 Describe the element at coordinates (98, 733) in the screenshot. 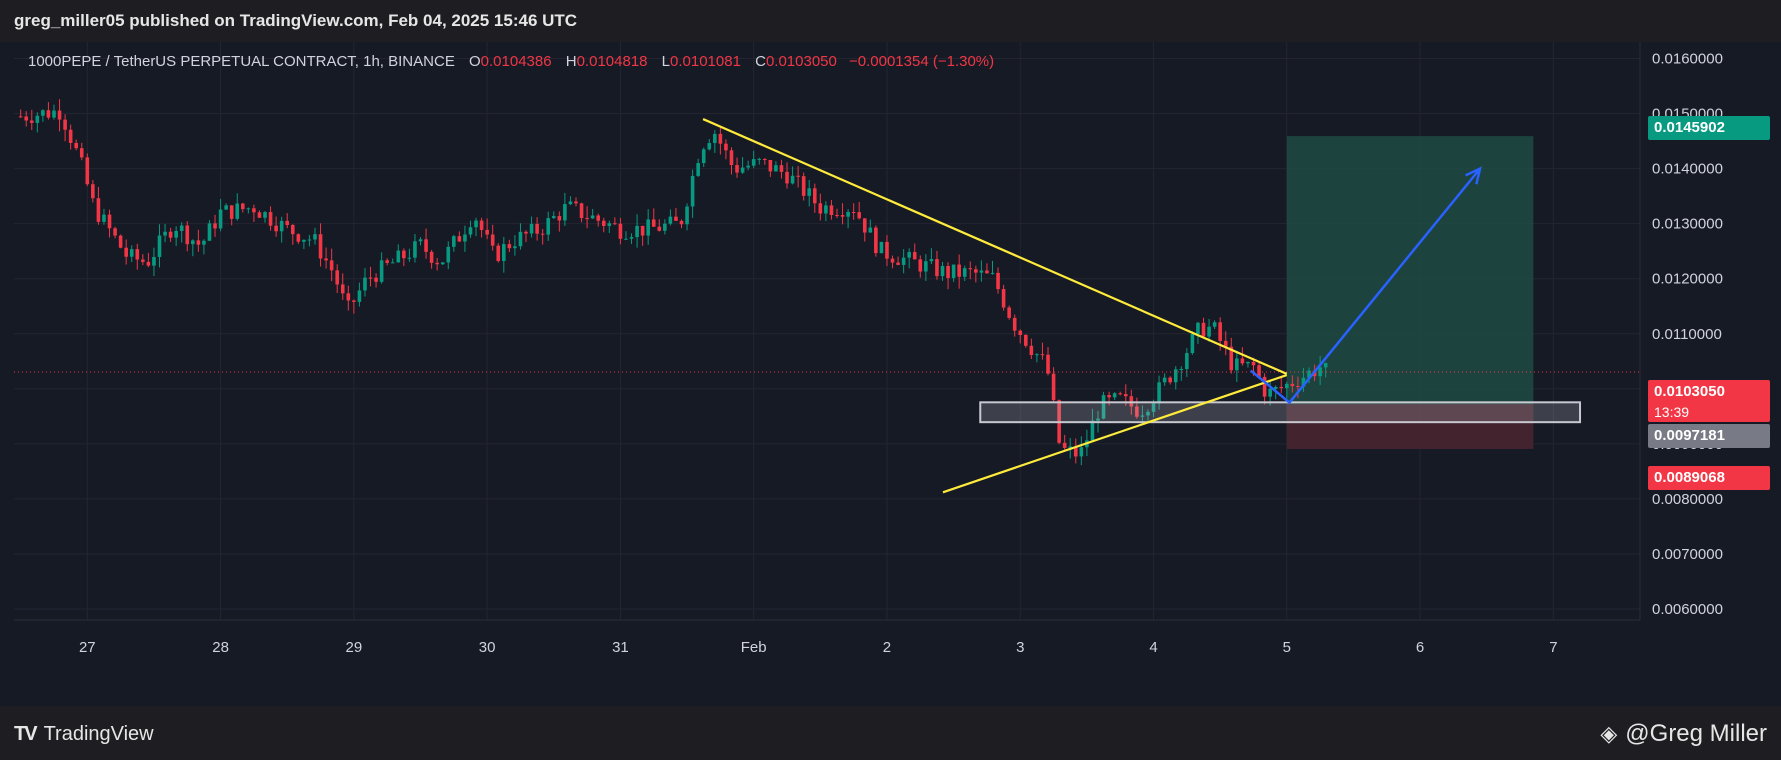

I see `brand-name: TradingView` at that location.